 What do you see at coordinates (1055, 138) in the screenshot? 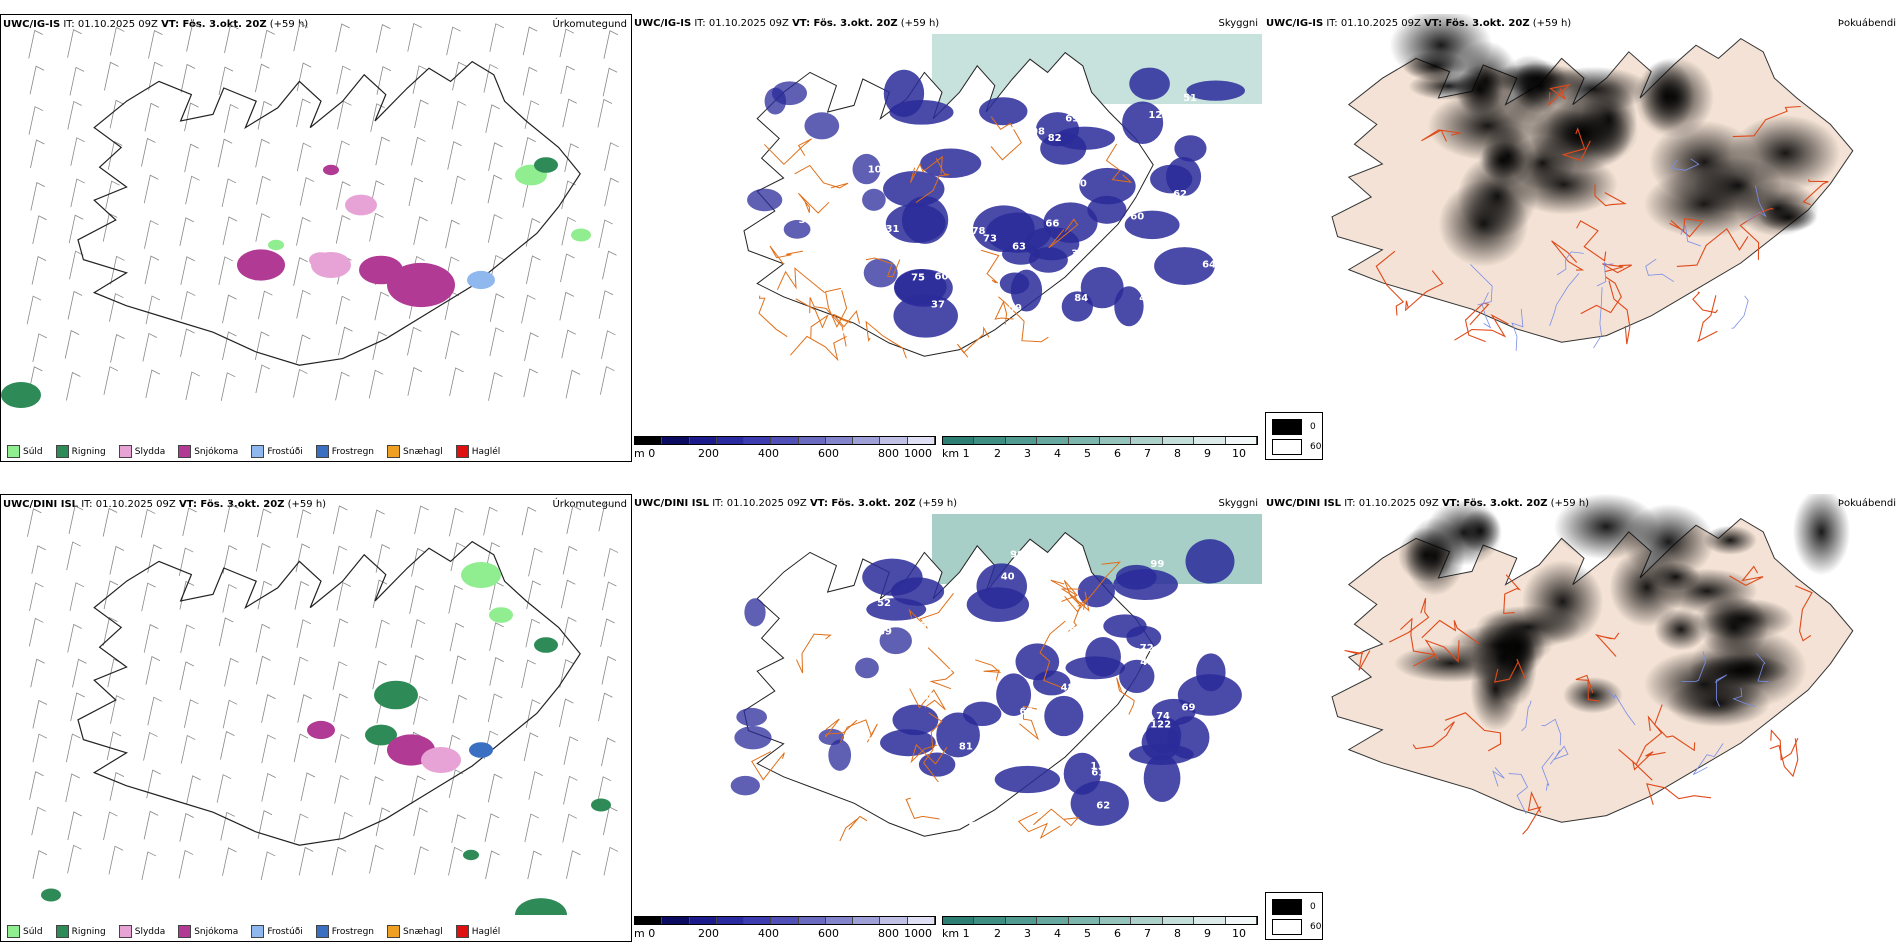
I see `cloud-base-label: 82` at bounding box center [1055, 138].